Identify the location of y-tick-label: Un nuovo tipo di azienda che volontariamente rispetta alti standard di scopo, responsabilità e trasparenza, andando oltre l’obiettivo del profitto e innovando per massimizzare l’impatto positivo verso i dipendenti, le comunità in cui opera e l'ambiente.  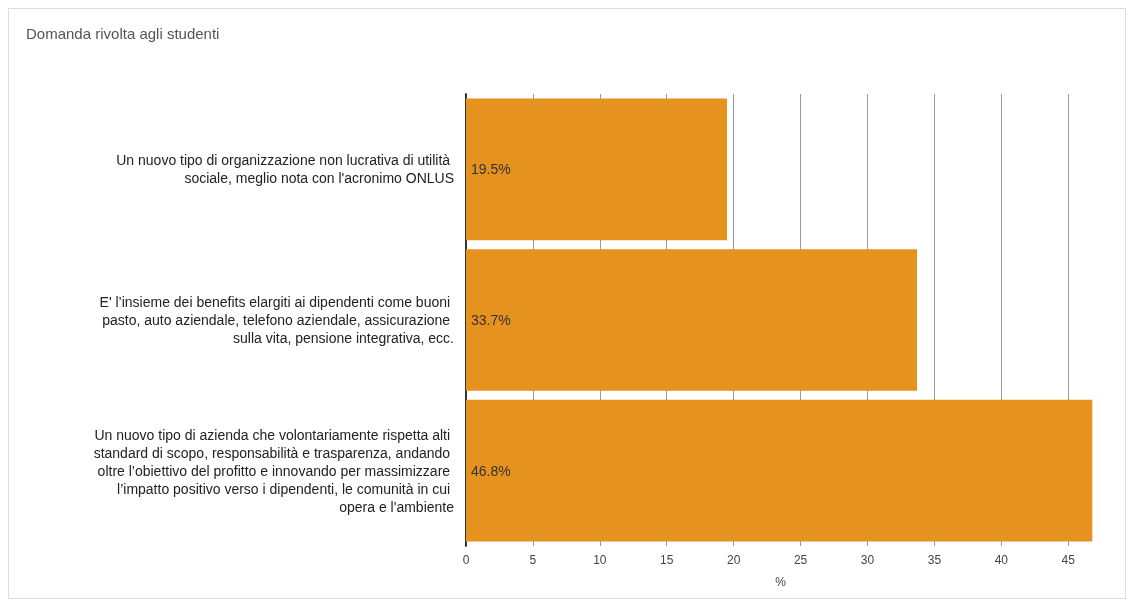
(274, 470).